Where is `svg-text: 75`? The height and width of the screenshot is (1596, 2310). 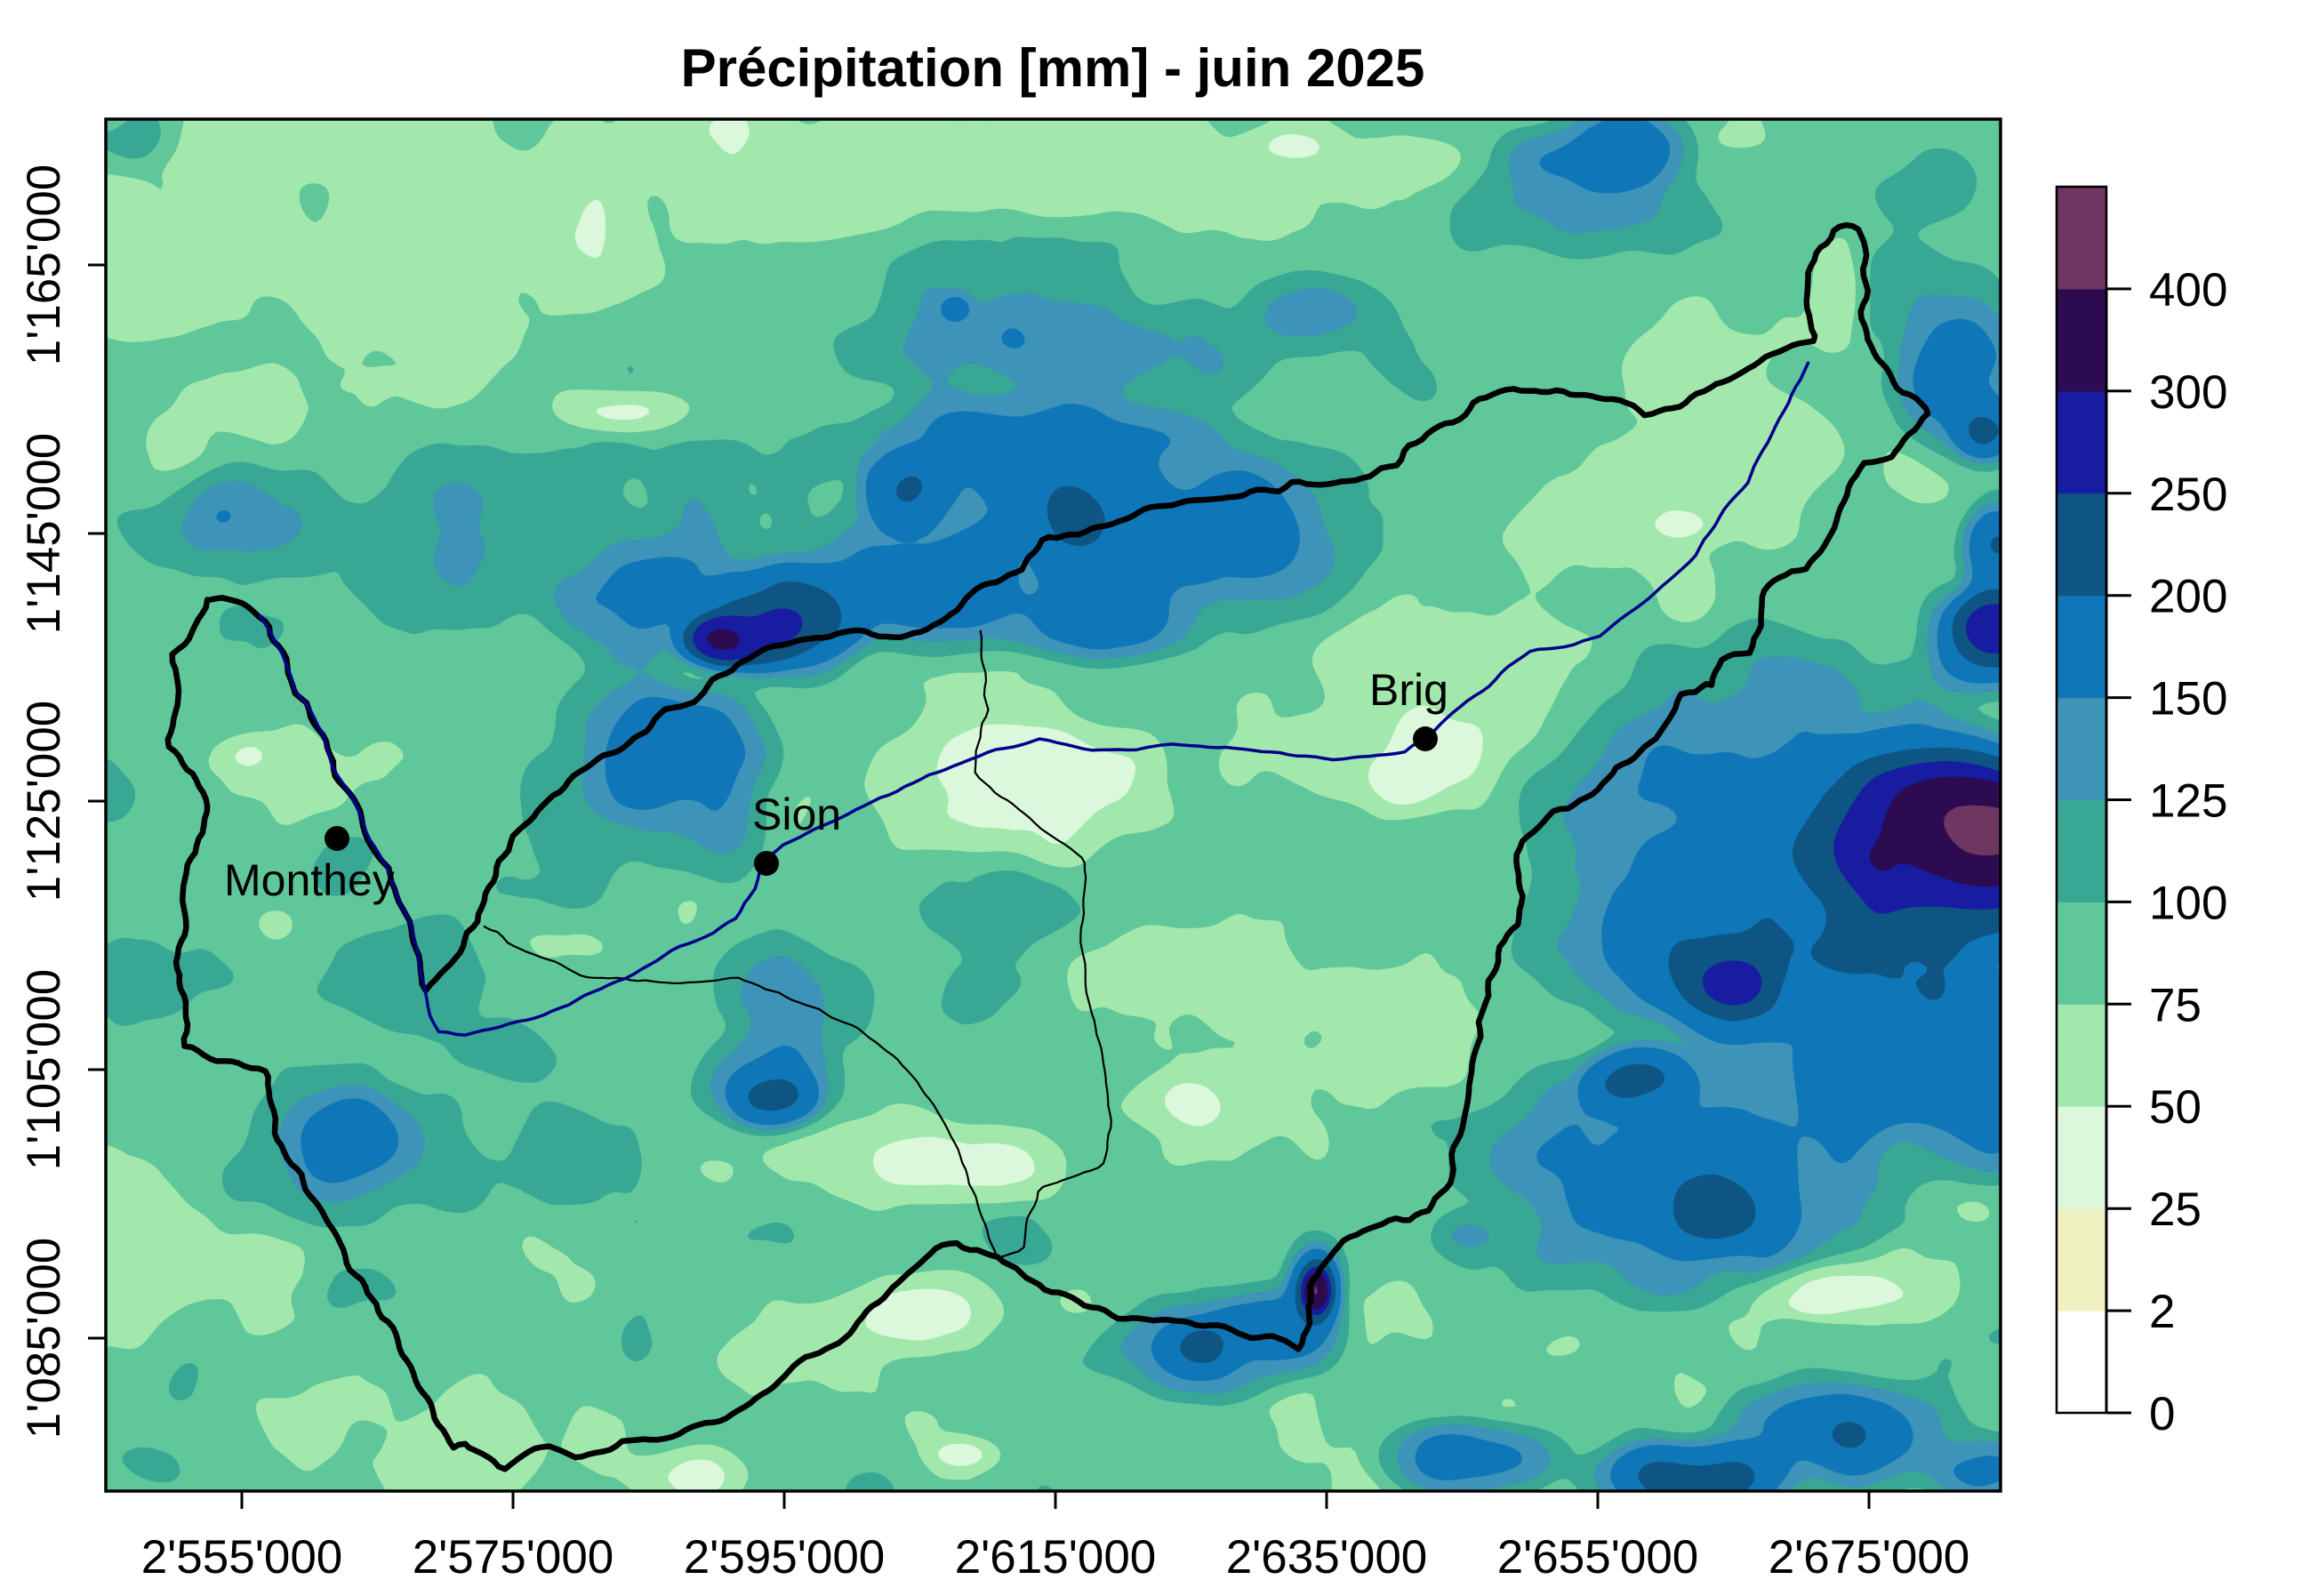 svg-text: 75 is located at coordinates (2175, 1005).